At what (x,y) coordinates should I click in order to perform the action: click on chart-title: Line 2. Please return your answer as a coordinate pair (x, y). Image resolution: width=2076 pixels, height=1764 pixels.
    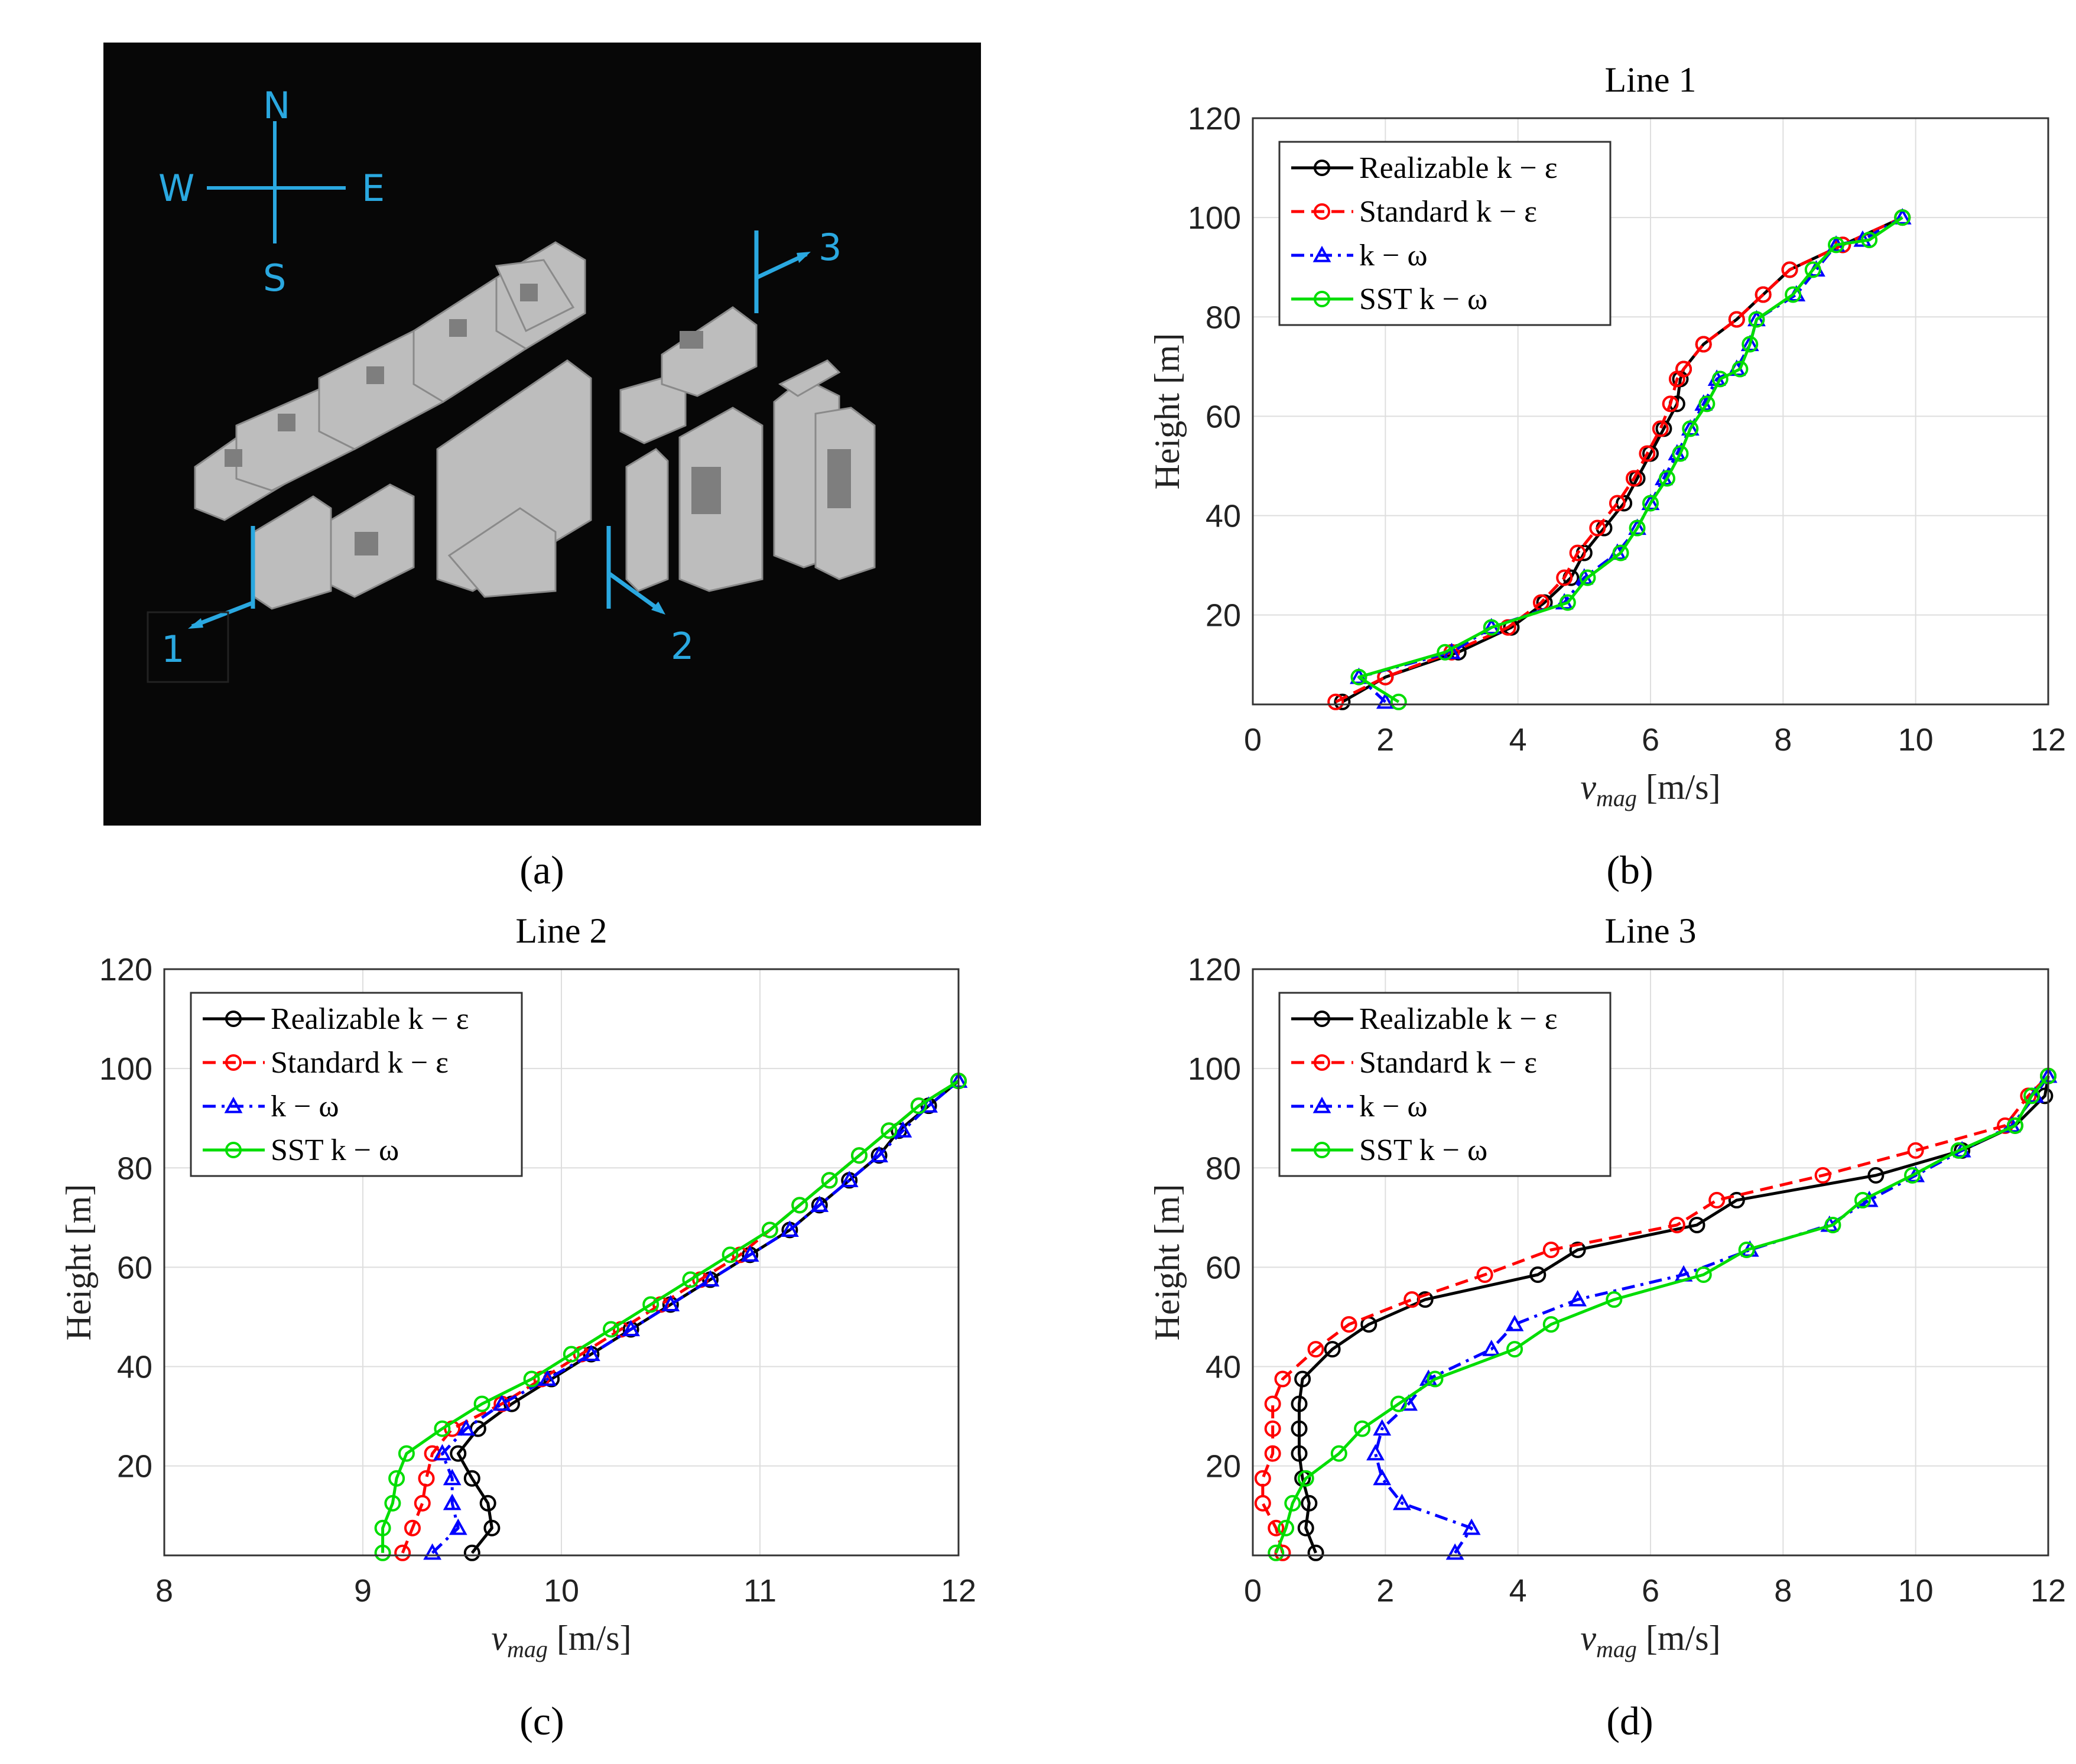
    Looking at the image, I should click on (561, 930).